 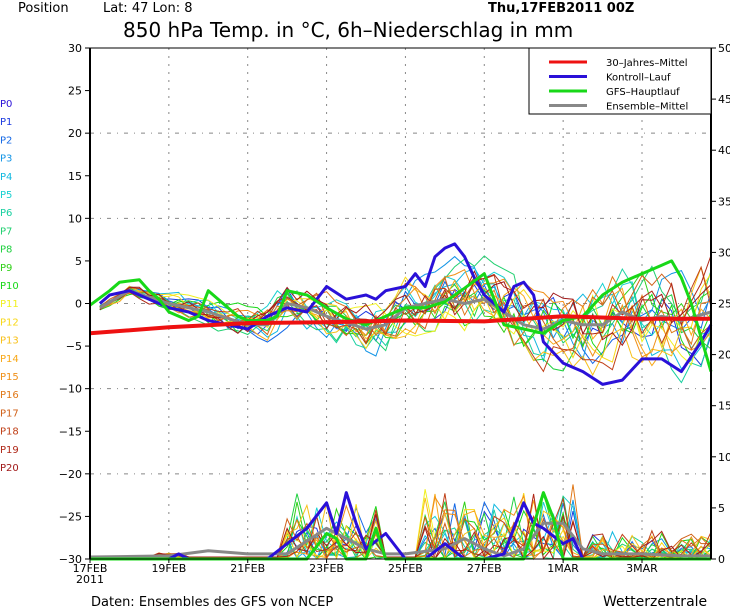 What do you see at coordinates (9, 413) in the screenshot?
I see `member-label: P17` at bounding box center [9, 413].